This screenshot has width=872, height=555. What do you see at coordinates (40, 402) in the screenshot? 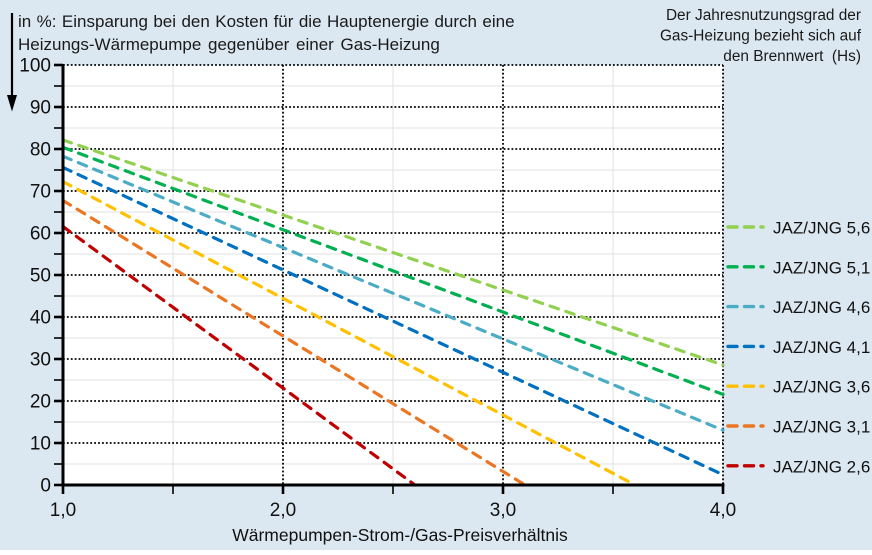
I see `svg-text: 20` at bounding box center [40, 402].